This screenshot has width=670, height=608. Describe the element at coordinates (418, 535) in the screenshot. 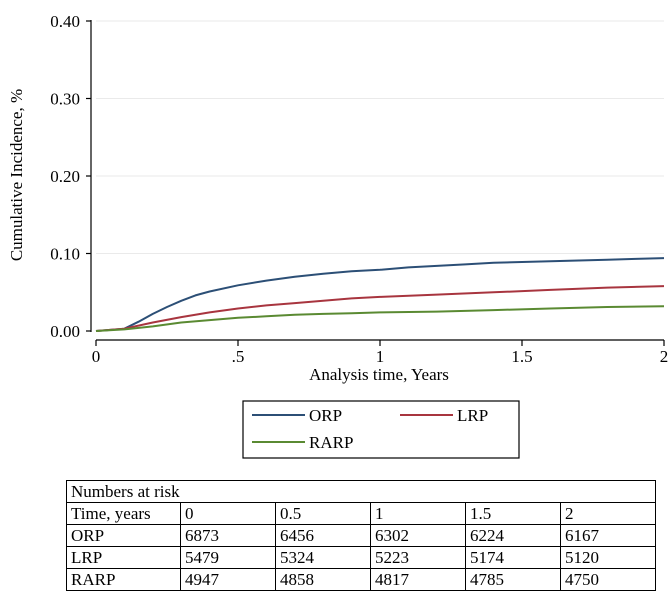

I see `risk-table-cell: 6302` at that location.